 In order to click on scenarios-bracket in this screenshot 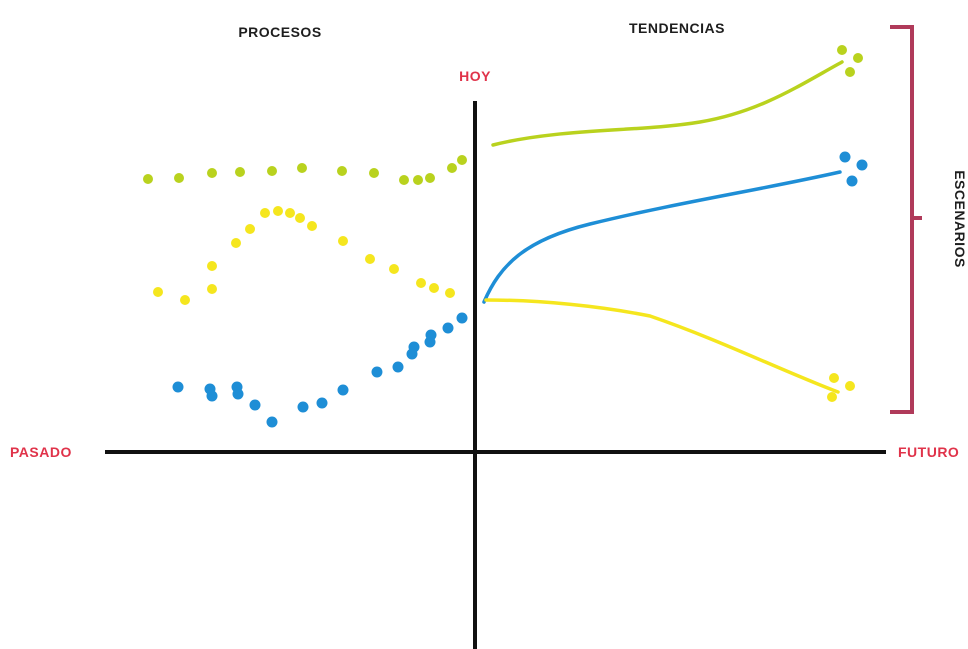, I will do `click(906, 219)`.